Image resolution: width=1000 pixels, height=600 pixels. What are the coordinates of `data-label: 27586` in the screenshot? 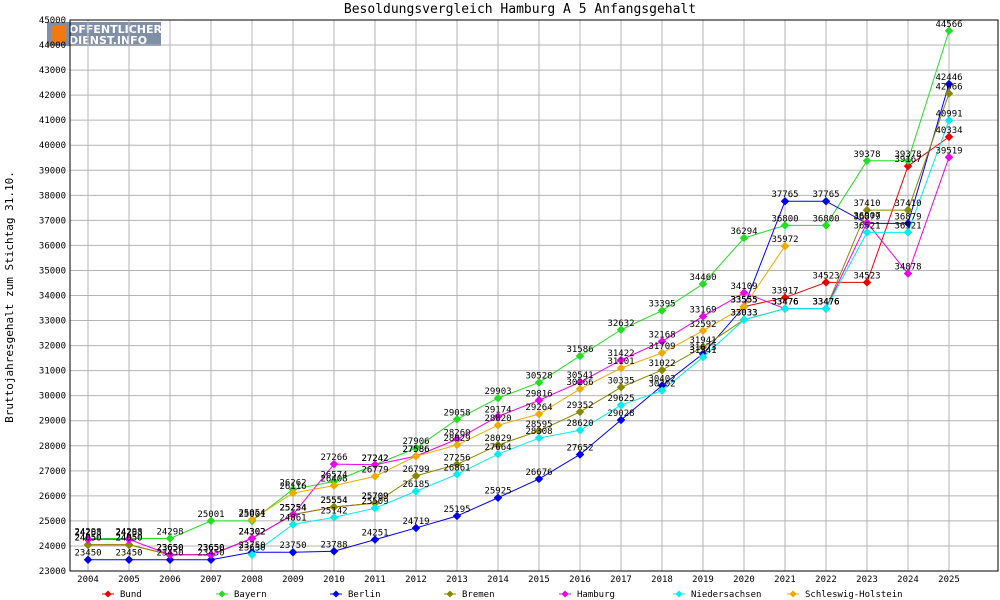 It's located at (415, 450).